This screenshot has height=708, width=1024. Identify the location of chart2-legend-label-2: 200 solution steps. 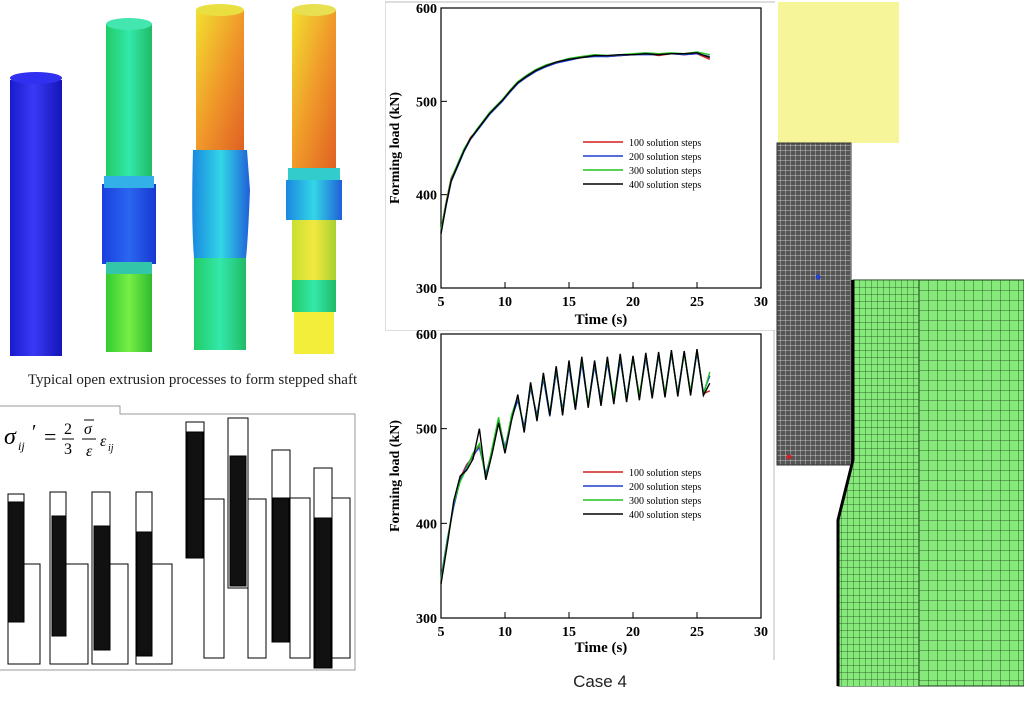
(665, 487).